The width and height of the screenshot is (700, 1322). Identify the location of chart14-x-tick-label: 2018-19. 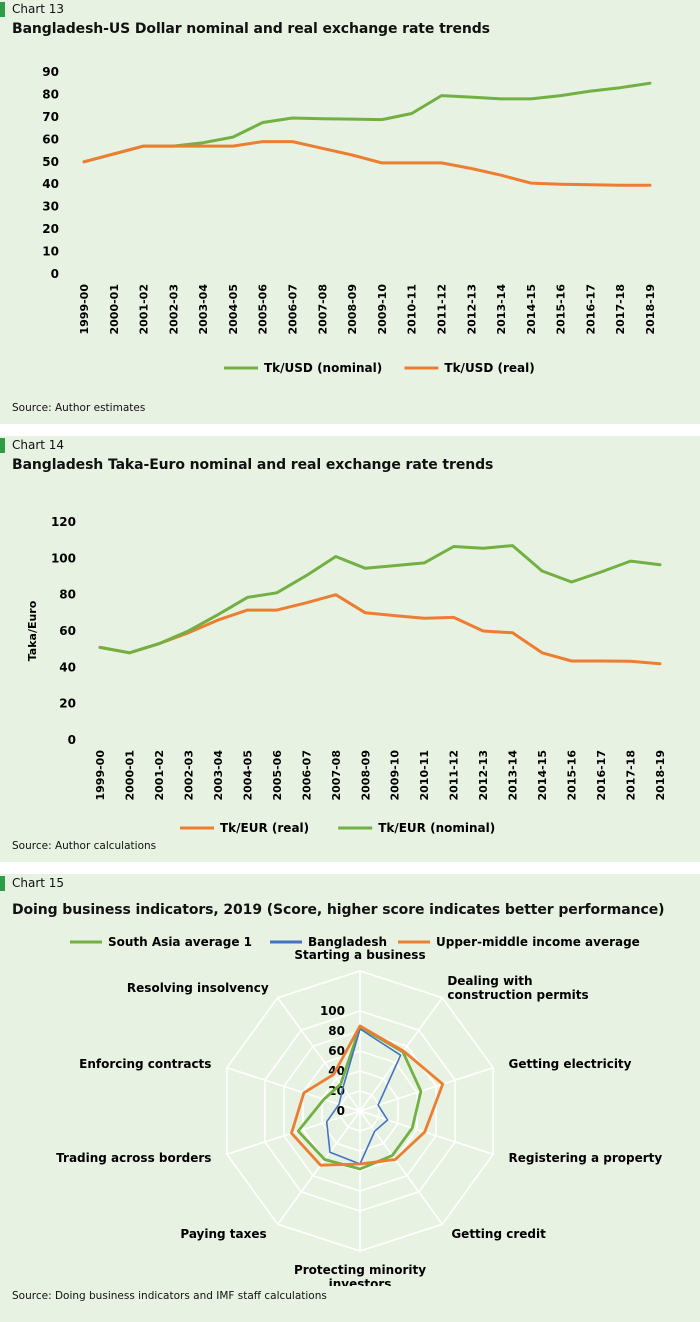
(660, 775).